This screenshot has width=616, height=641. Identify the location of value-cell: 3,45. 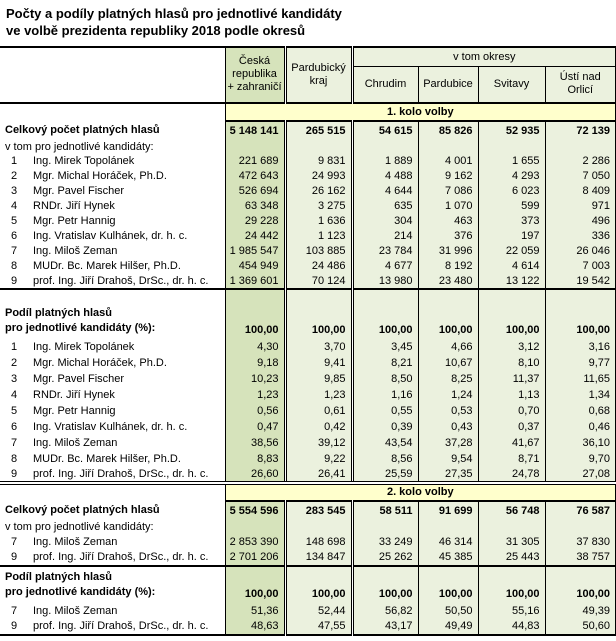
(384, 346).